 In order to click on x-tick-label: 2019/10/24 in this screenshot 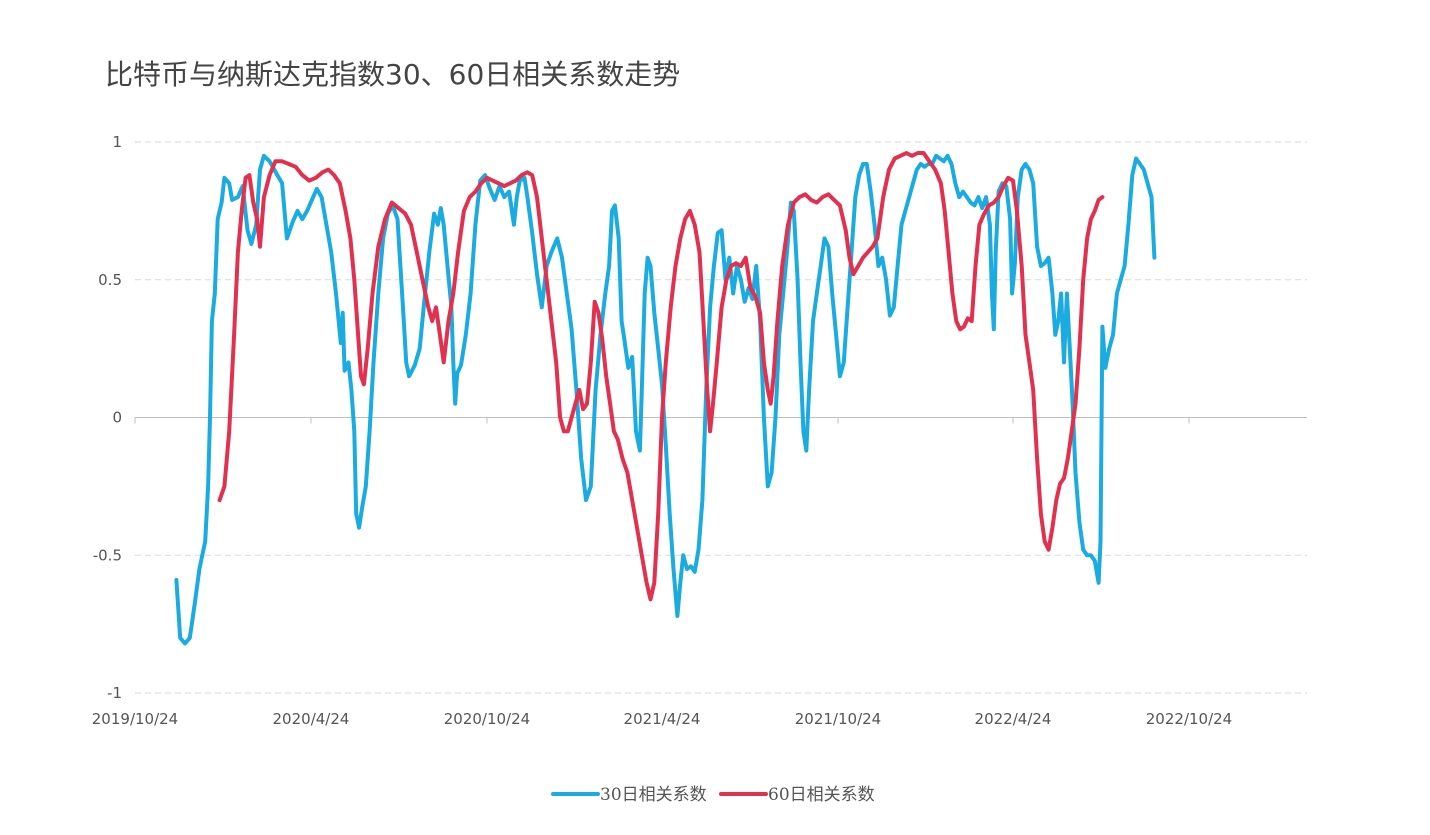, I will do `click(135, 719)`.